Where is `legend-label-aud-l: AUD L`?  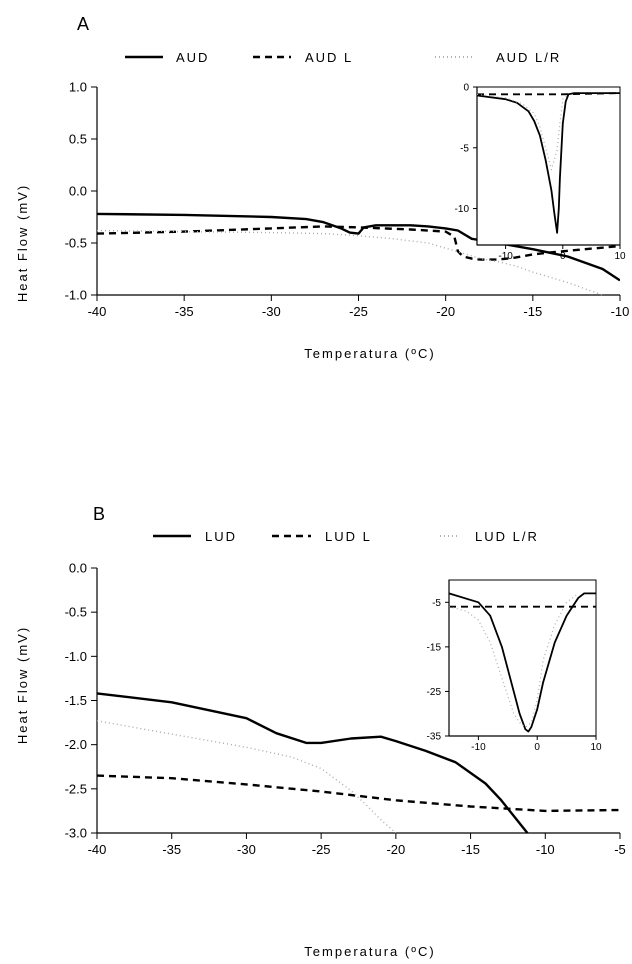 legend-label-aud-l: AUD L is located at coordinates (329, 57).